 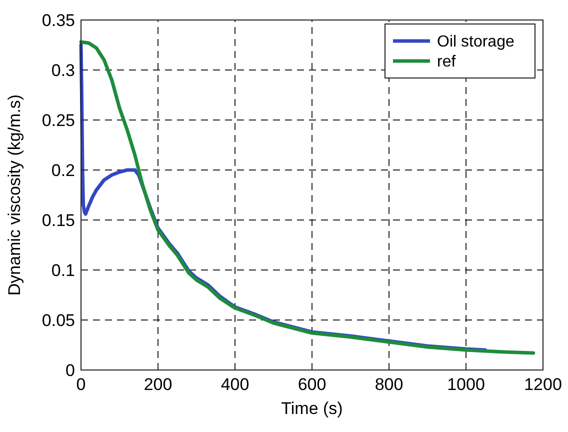 What do you see at coordinates (58, 220) in the screenshot?
I see `y-tick-label: 0.15` at bounding box center [58, 220].